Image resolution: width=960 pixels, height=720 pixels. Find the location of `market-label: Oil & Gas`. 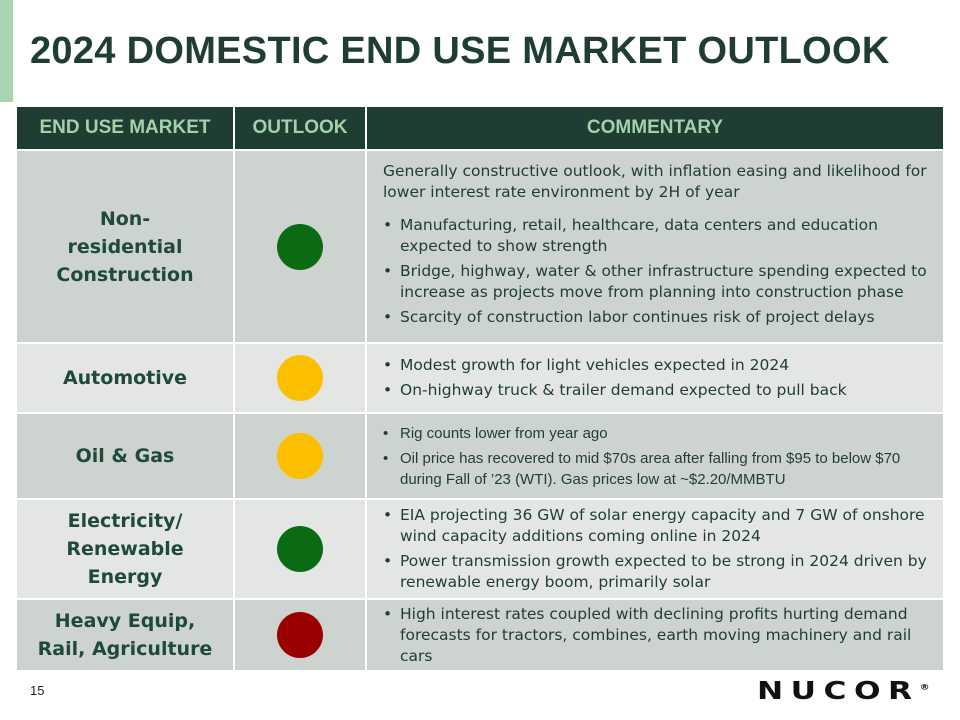

market-label: Oil & Gas is located at coordinates (125, 456).